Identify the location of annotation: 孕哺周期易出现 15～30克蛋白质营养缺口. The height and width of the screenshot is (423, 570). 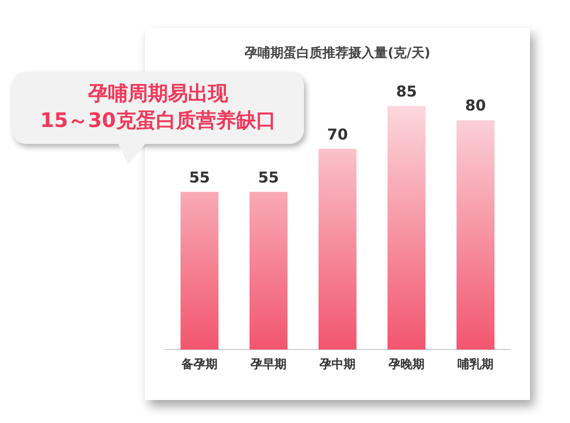
(158, 107).